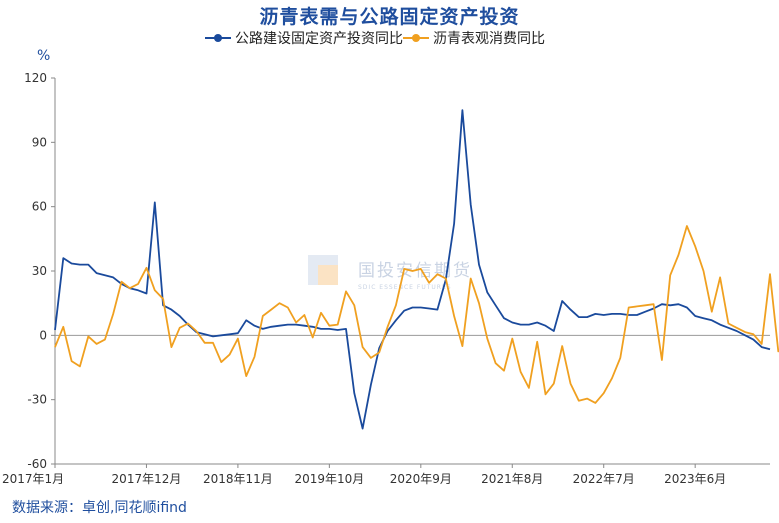  Describe the element at coordinates (43, 335) in the screenshot. I see `y-tick-label: 0` at that location.